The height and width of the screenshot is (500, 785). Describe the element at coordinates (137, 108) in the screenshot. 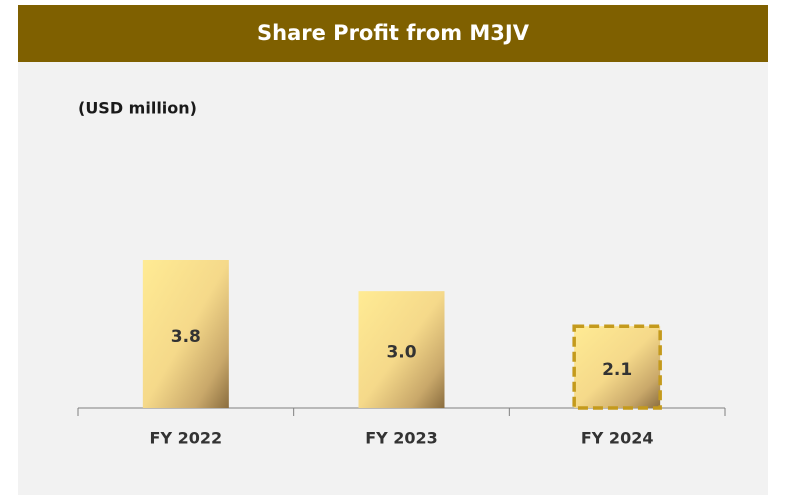

I see `unit-label: (USD million)` at that location.